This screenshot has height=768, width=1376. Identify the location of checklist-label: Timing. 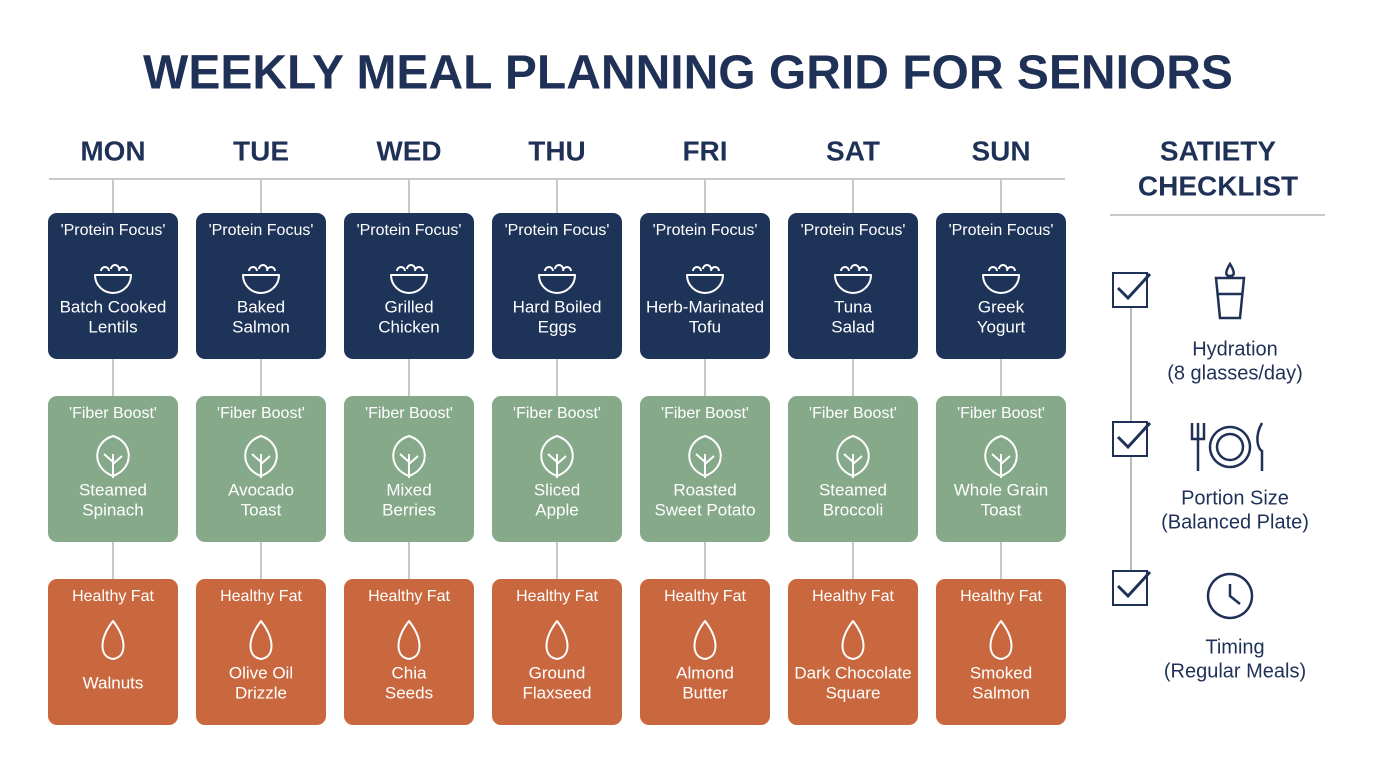
(1234, 647).